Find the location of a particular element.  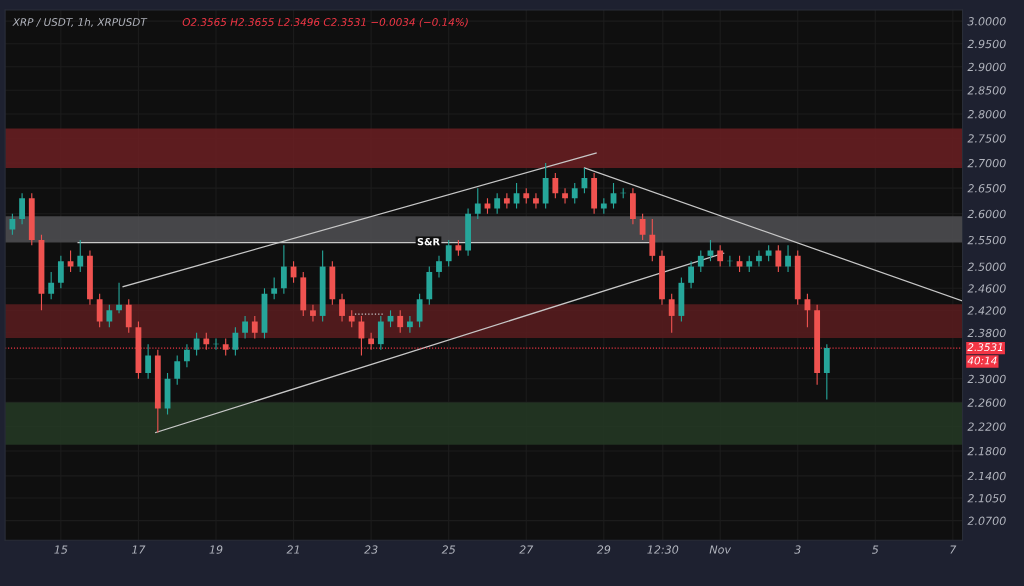

y-tick-label: 2.6500 is located at coordinates (986, 188).